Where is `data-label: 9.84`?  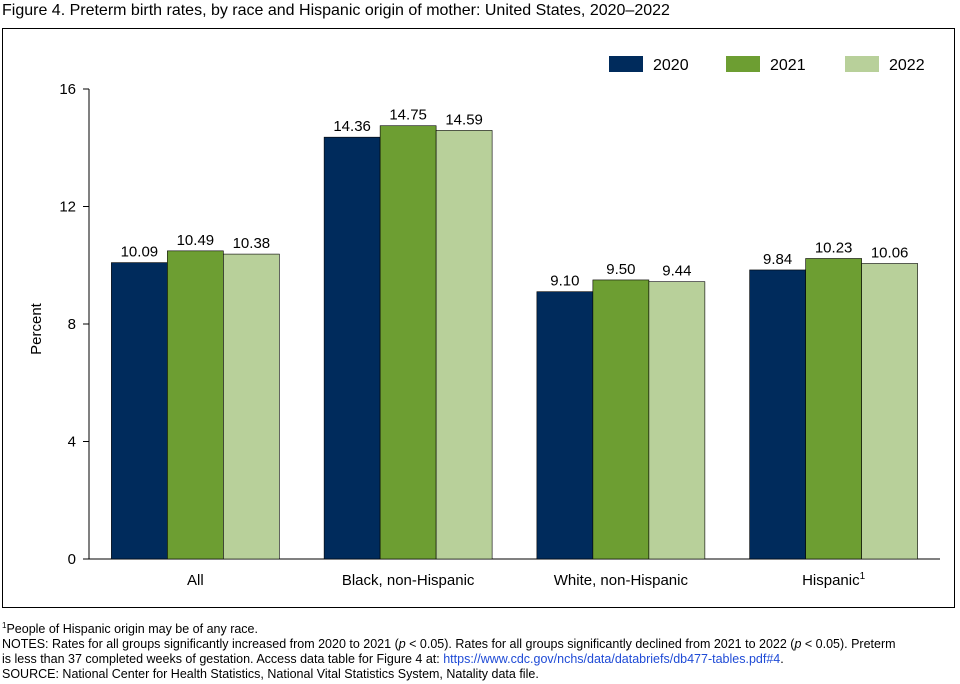
data-label: 9.84 is located at coordinates (777, 259).